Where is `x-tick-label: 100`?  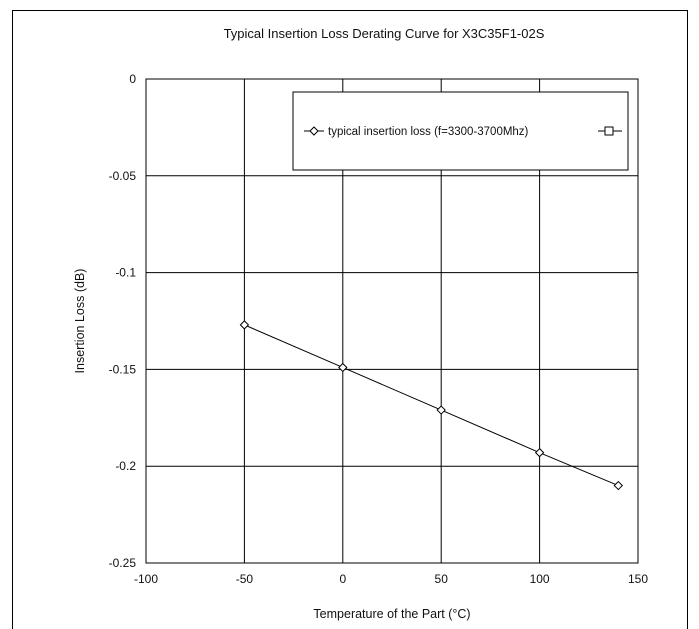 x-tick-label: 100 is located at coordinates (540, 579).